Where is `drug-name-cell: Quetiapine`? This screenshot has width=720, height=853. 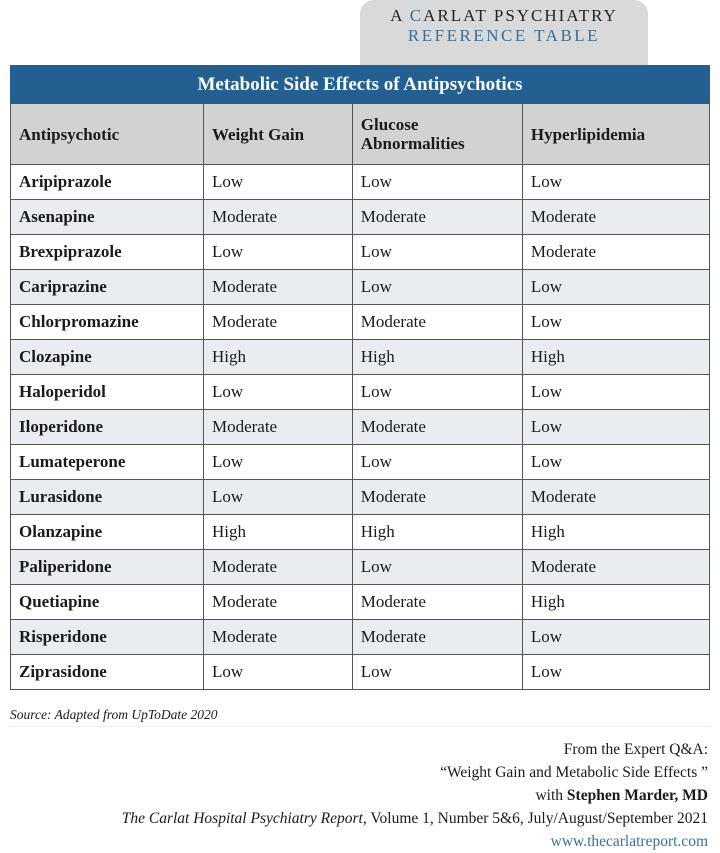
drug-name-cell: Quetiapine is located at coordinates (107, 602).